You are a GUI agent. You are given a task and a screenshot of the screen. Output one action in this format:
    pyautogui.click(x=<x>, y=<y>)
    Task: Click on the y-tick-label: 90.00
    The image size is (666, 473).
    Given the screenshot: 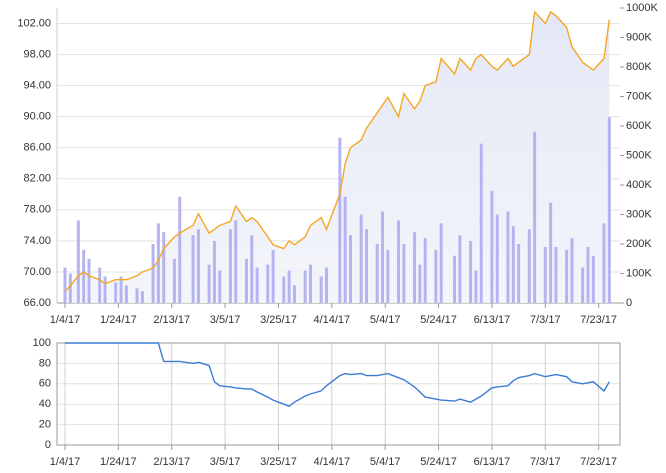 What is the action you would take?
    pyautogui.click(x=37, y=117)
    